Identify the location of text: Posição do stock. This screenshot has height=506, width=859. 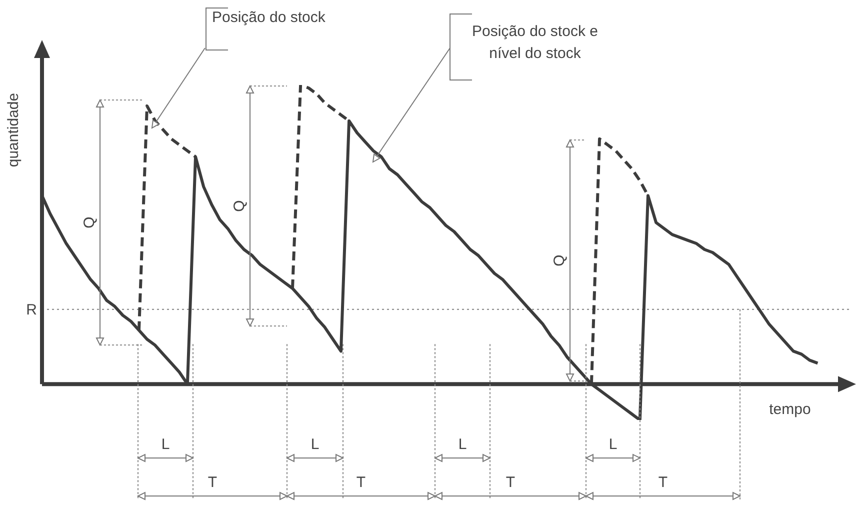
(269, 17).